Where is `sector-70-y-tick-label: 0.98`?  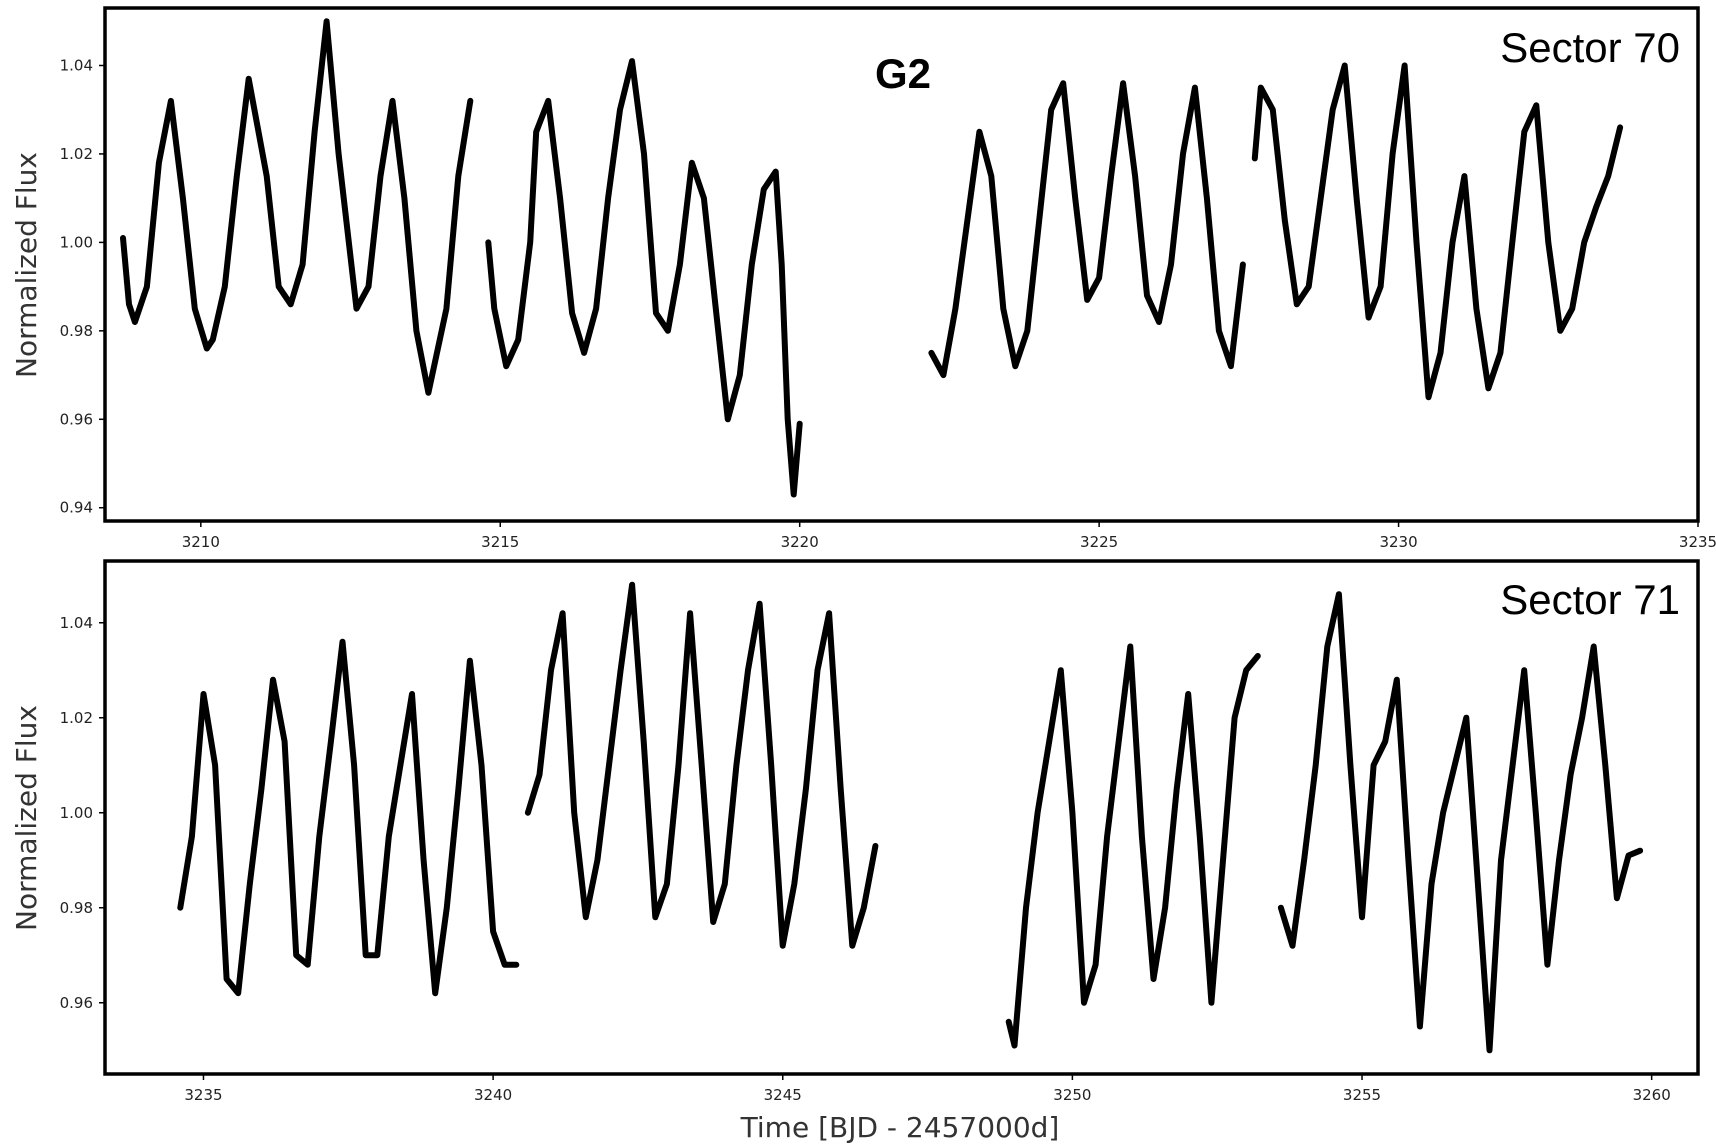
sector-70-y-tick-label: 0.98 is located at coordinates (76, 331).